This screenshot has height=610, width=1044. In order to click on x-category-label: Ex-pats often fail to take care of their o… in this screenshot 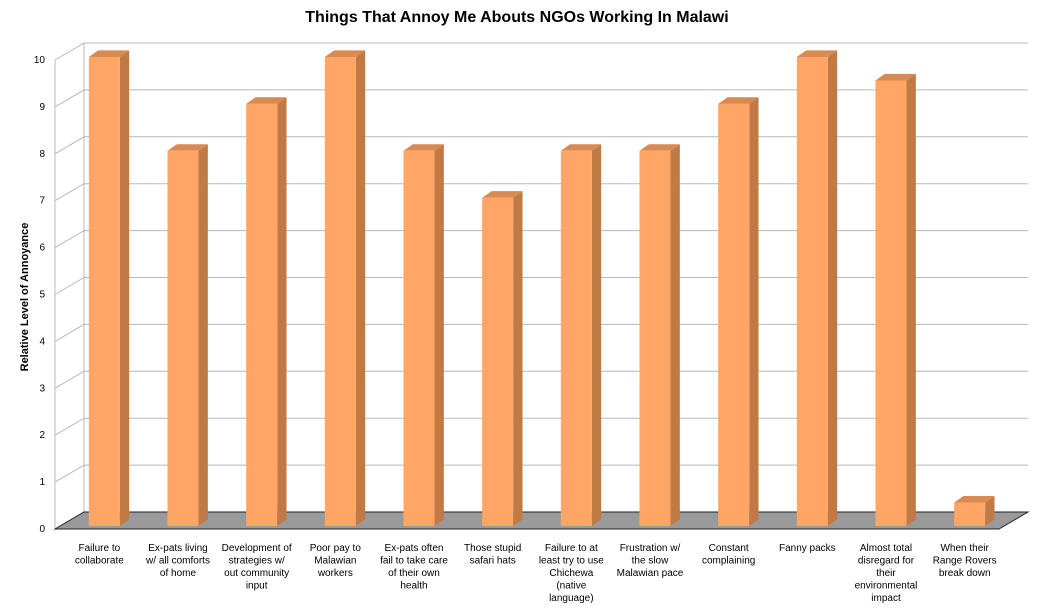, I will do `click(414, 567)`.